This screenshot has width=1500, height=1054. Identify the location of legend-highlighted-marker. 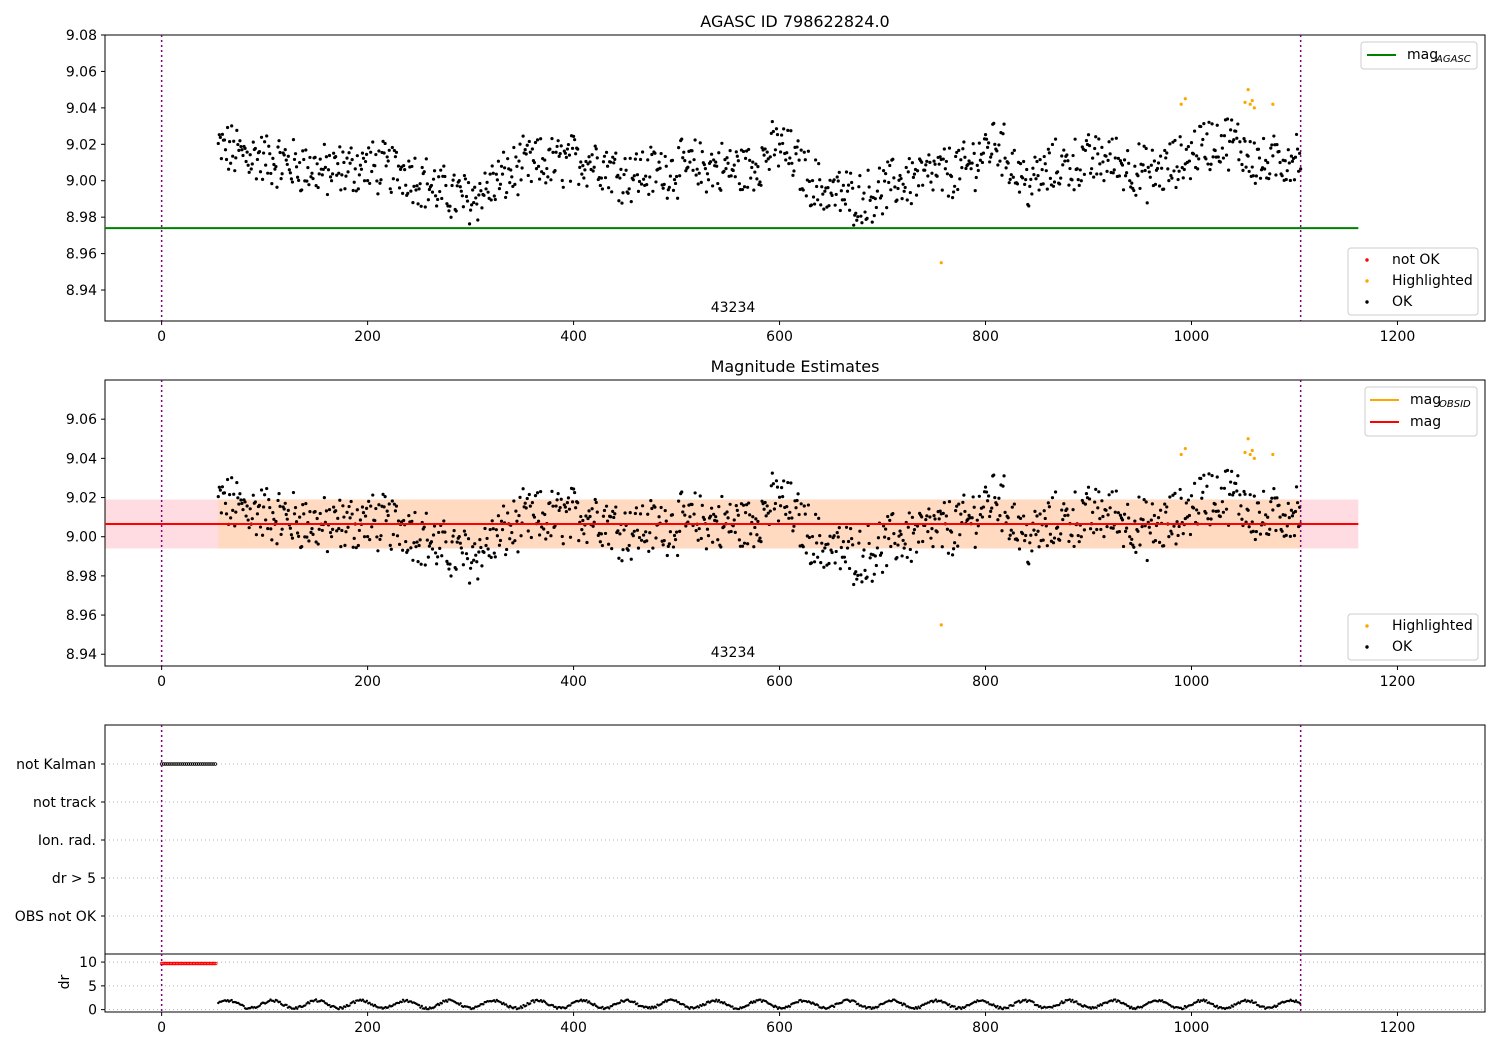
(1367, 281).